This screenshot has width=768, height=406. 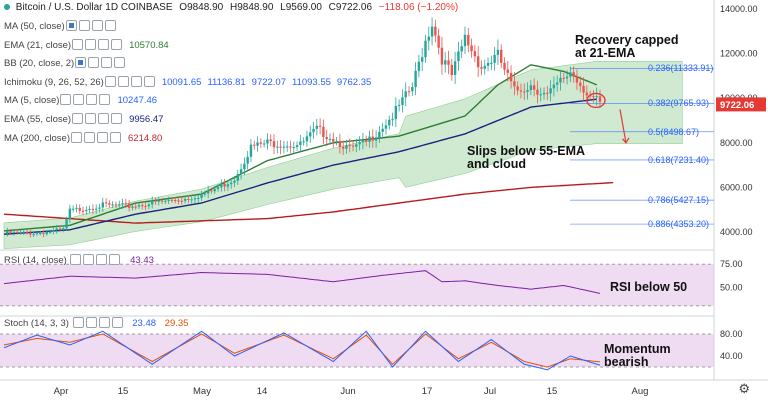 What do you see at coordinates (626, 140) in the screenshot?
I see `arrow-head-icon` at bounding box center [626, 140].